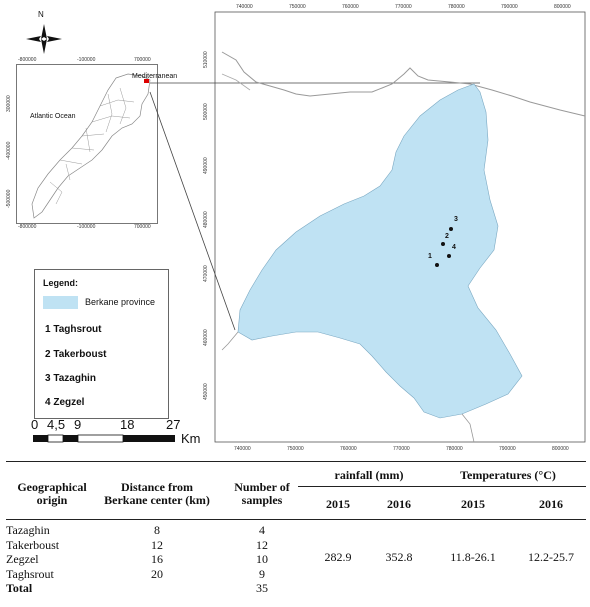 This screenshot has width=590, height=607. Describe the element at coordinates (262, 588) in the screenshot. I see `cell-total-samples: 35` at that location.